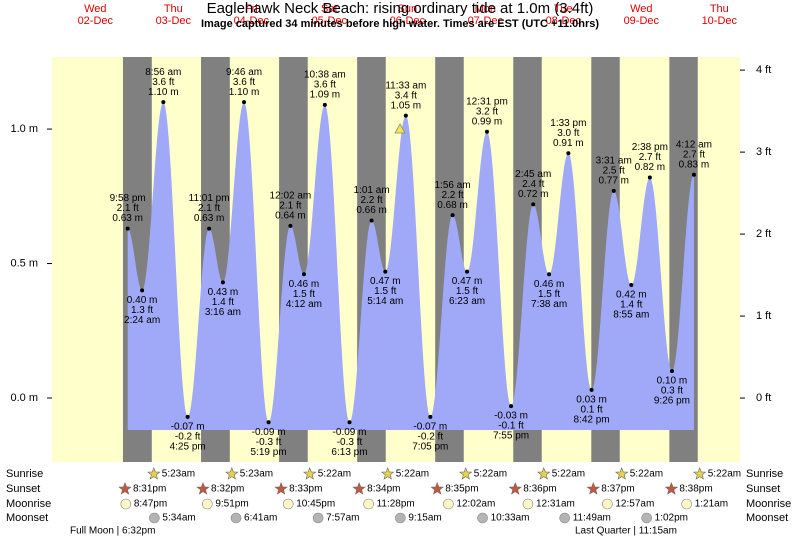  I want to click on tide-label: 1:01 am, so click(372, 190).